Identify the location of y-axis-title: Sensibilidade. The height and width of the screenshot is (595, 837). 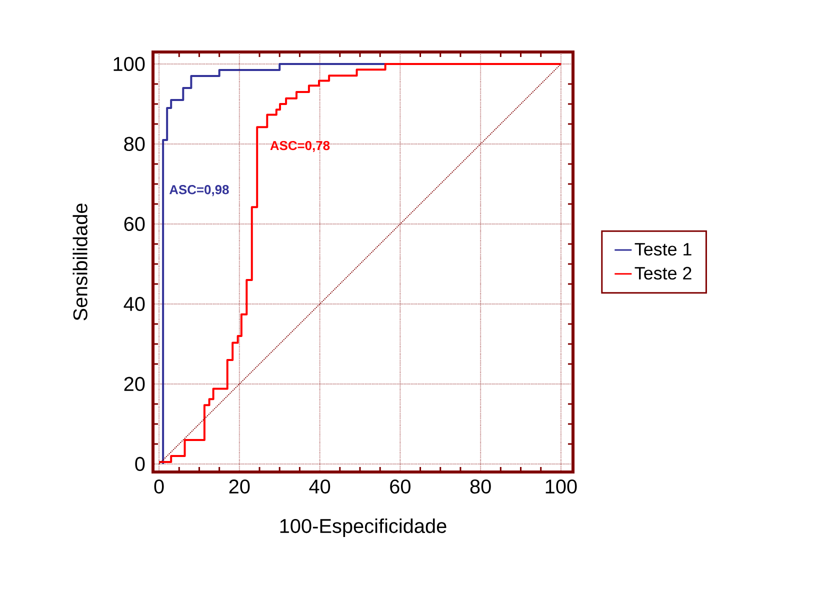
(80, 262).